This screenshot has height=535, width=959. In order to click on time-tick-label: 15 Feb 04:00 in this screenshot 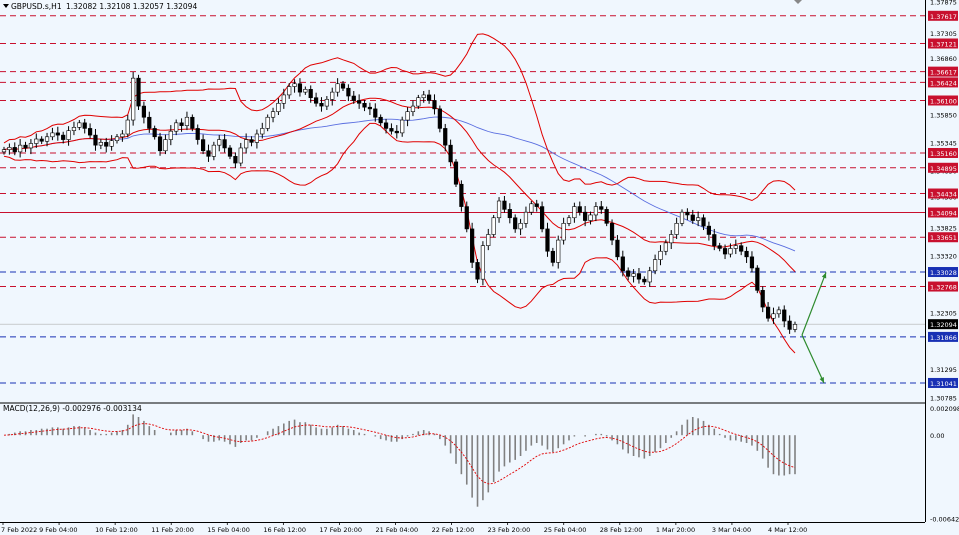, I will do `click(228, 530)`.